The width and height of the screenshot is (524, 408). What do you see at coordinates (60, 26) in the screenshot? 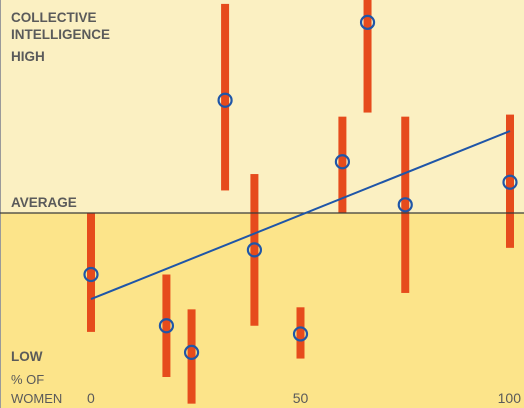
I see `y-axis-title: COLLECTIVE INTELLIGENCE` at bounding box center [60, 26].